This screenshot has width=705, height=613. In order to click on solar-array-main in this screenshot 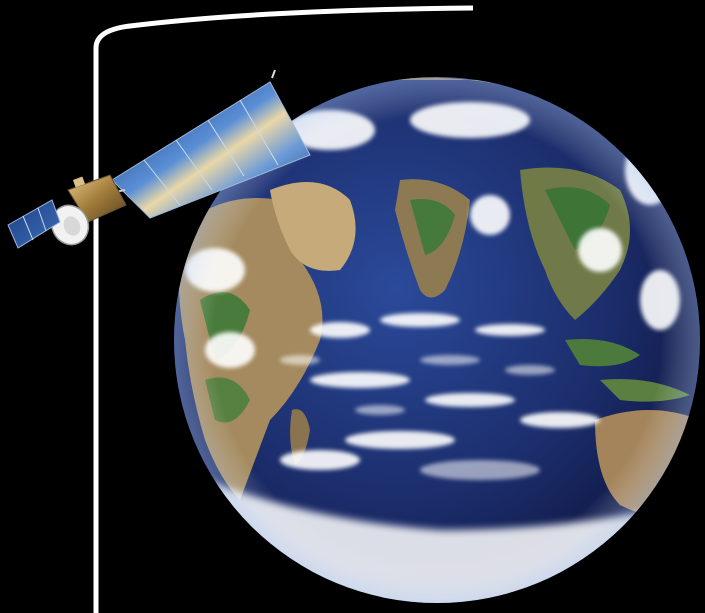, I will do `click(211, 144)`.